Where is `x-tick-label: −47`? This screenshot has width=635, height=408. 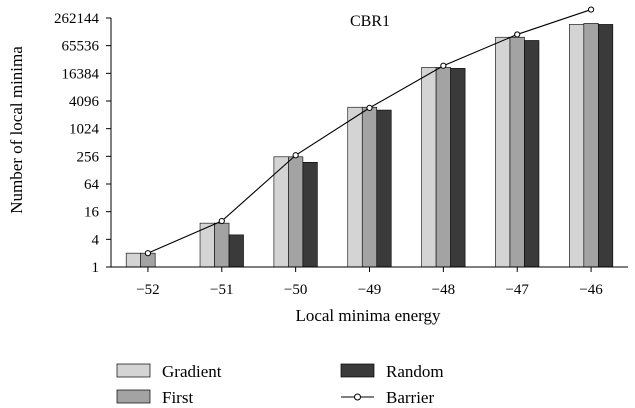
x-tick-label: −47 is located at coordinates (517, 290).